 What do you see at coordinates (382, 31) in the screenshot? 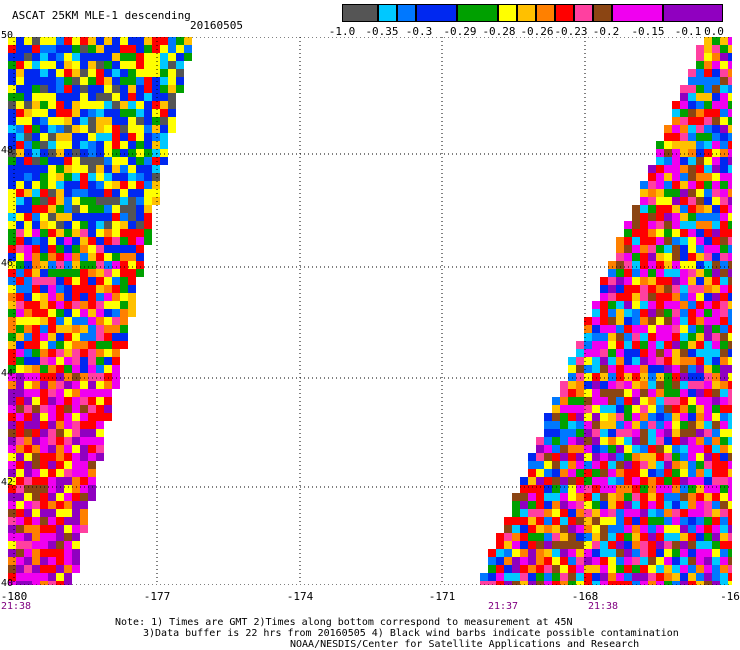
I see `colorbar-label: -0.35` at bounding box center [382, 31].